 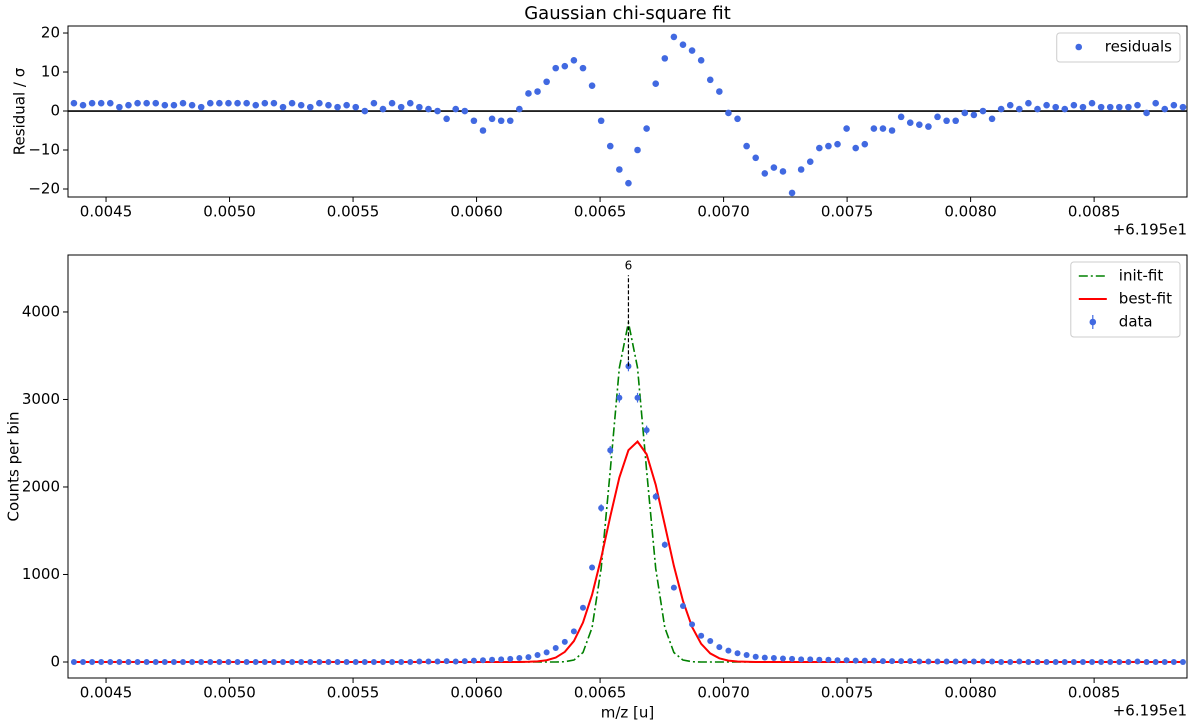 I want to click on x-tick-label: 0.0065, so click(x=600, y=693).